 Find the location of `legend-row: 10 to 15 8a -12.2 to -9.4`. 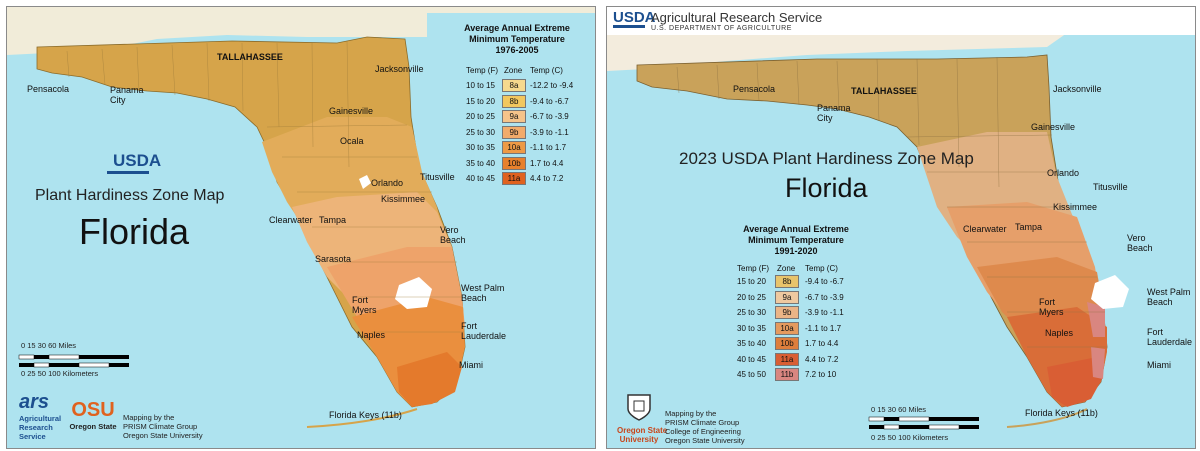

legend-row: 10 to 15 8a -12.2 to -9.4 is located at coordinates (530, 85).